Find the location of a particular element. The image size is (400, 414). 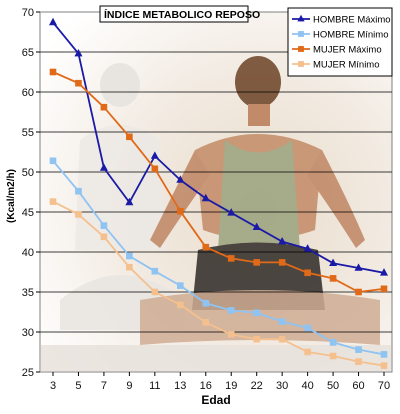

x-tick-label: 16 is located at coordinates (206, 386).